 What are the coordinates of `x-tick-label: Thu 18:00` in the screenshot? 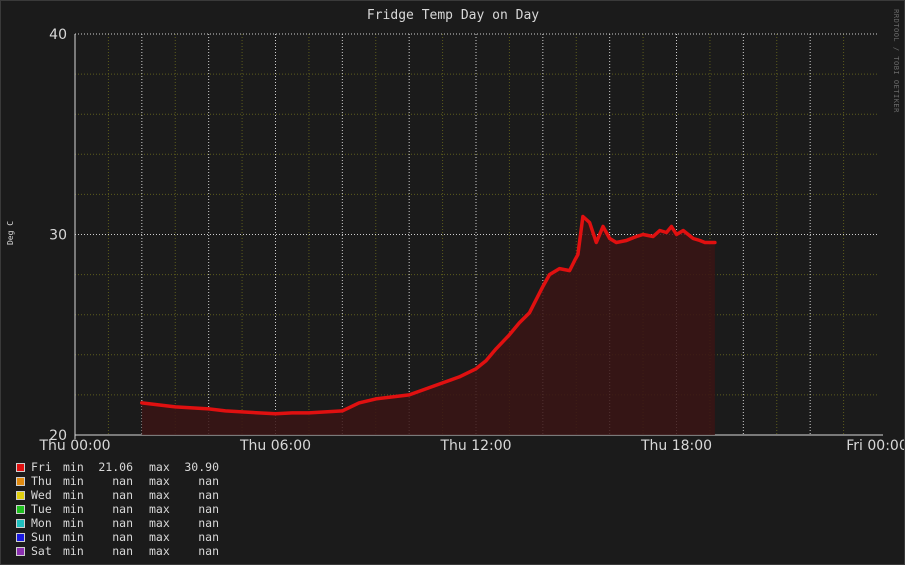 It's located at (676, 446).